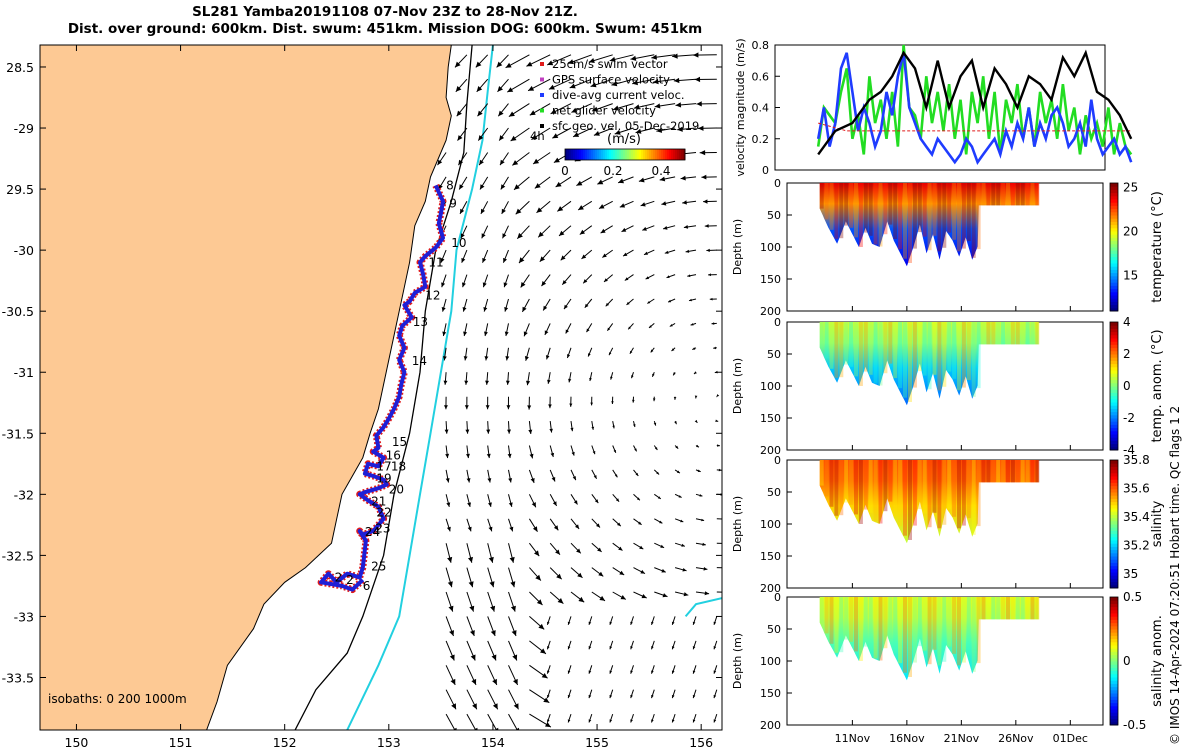  Describe the element at coordinates (597, 742) in the screenshot. I see `map-x-tick-5: 155` at that location.